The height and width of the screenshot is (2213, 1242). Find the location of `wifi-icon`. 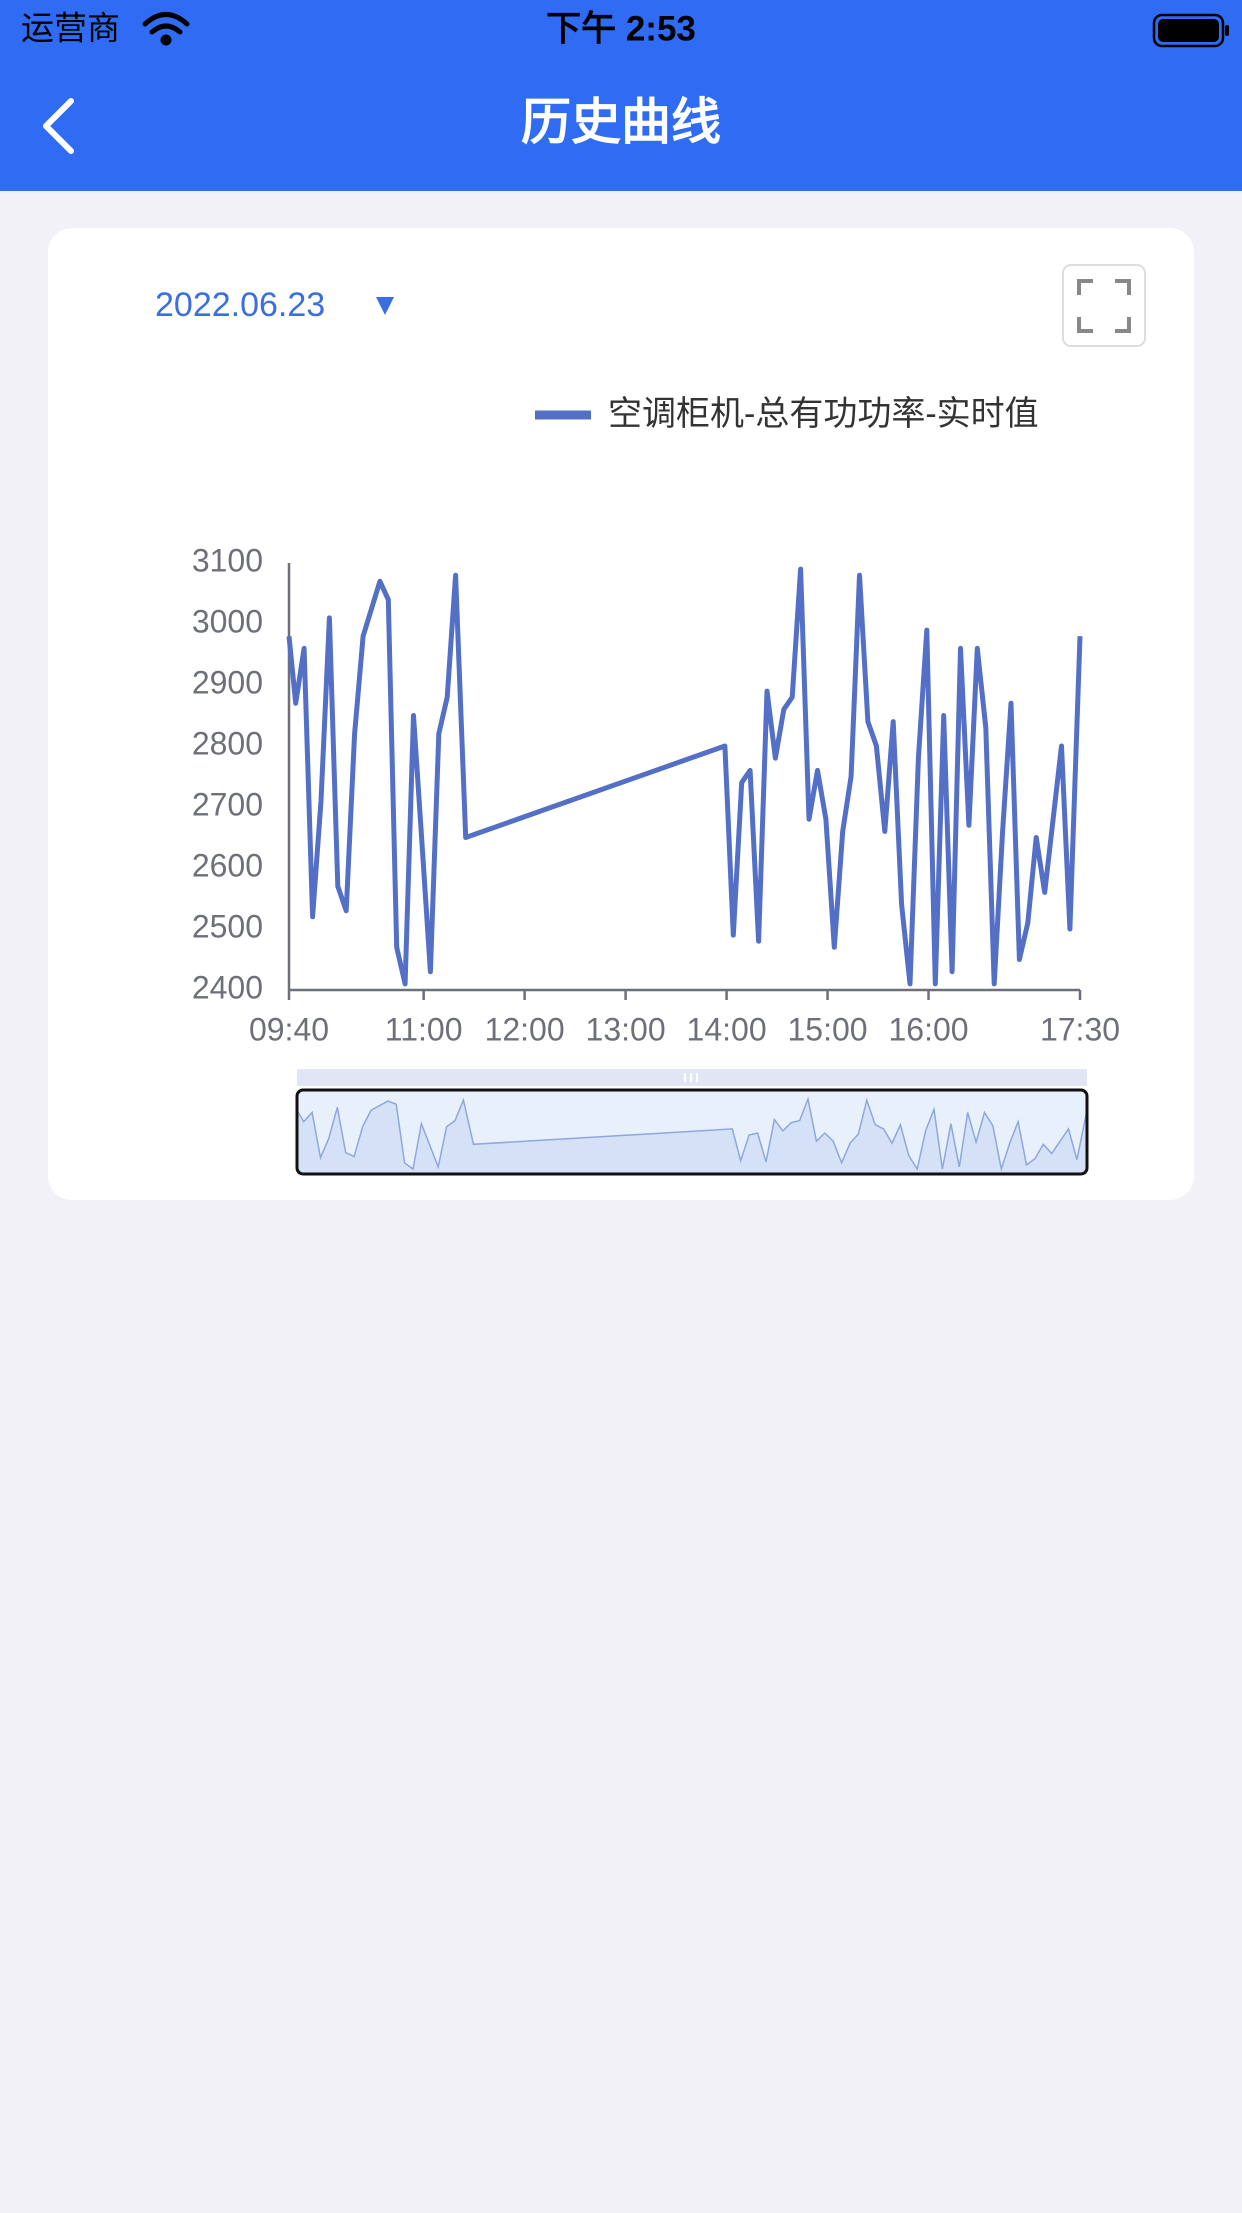

wifi-icon is located at coordinates (166, 29).